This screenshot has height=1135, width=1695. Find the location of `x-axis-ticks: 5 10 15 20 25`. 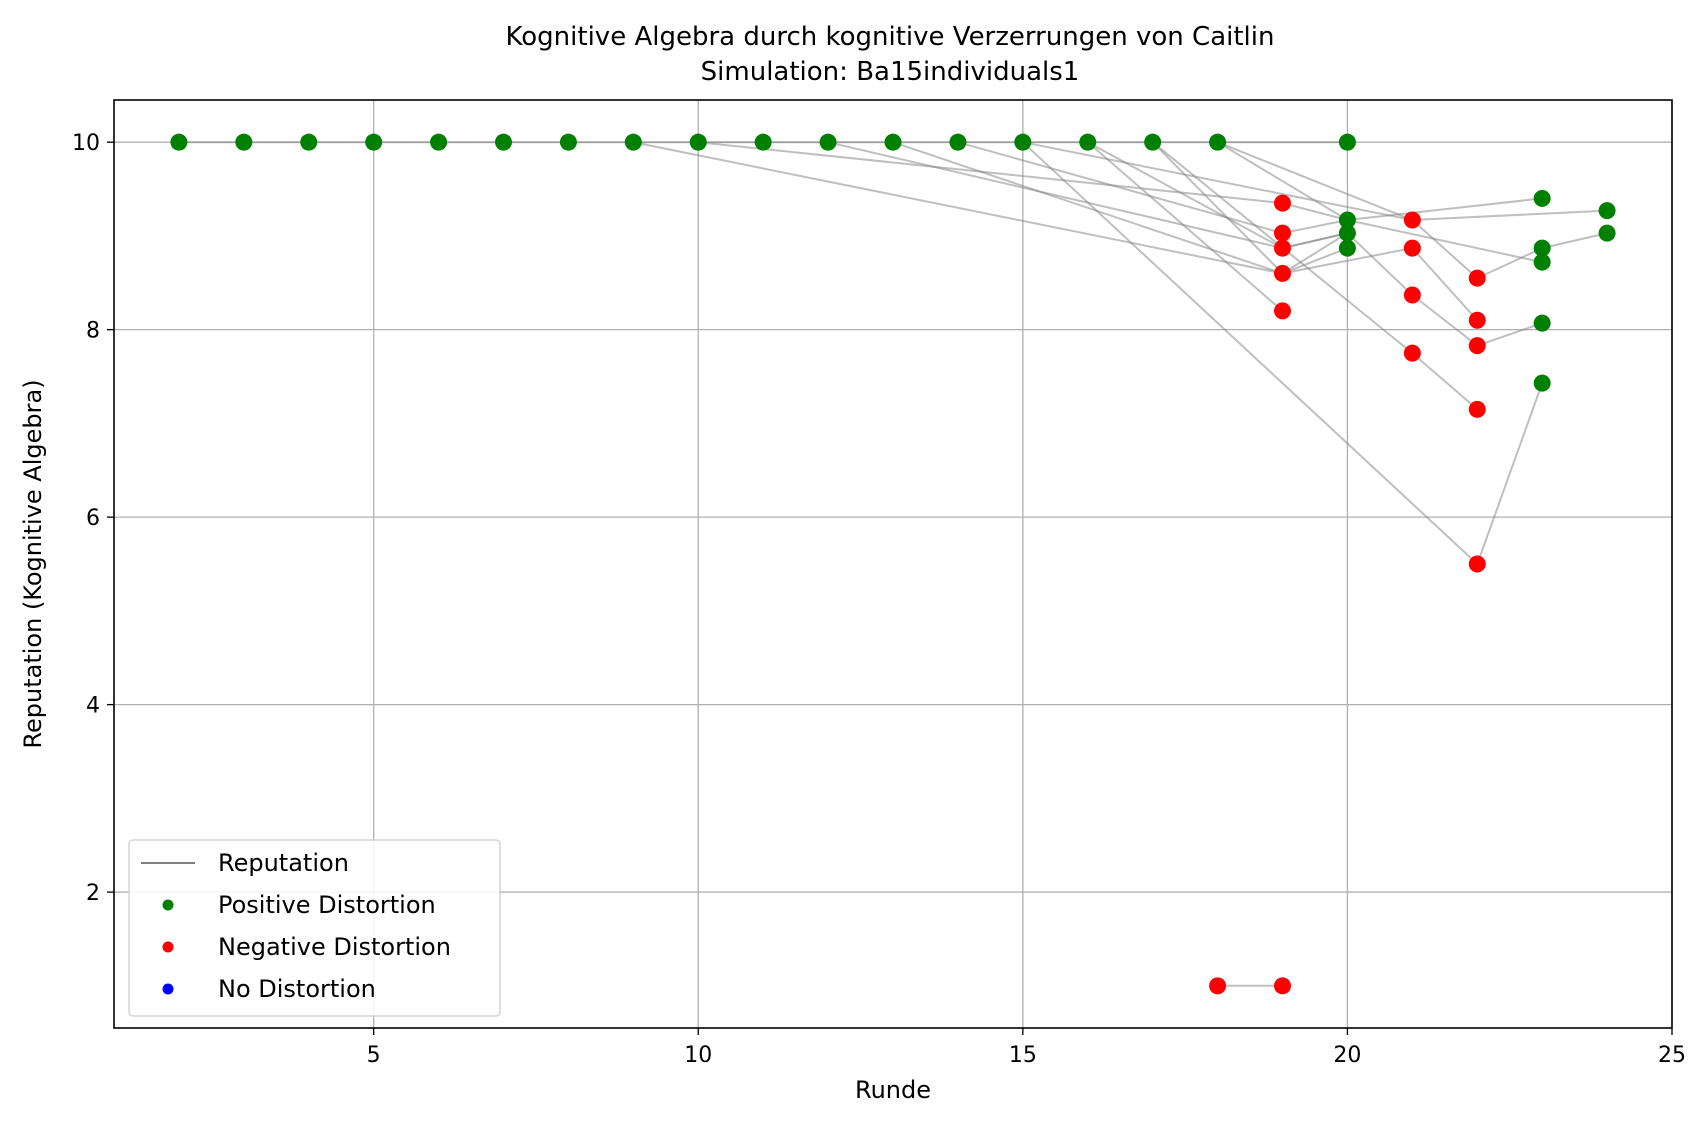

x-axis-ticks: 5 10 15 20 25 is located at coordinates (1026, 1048).